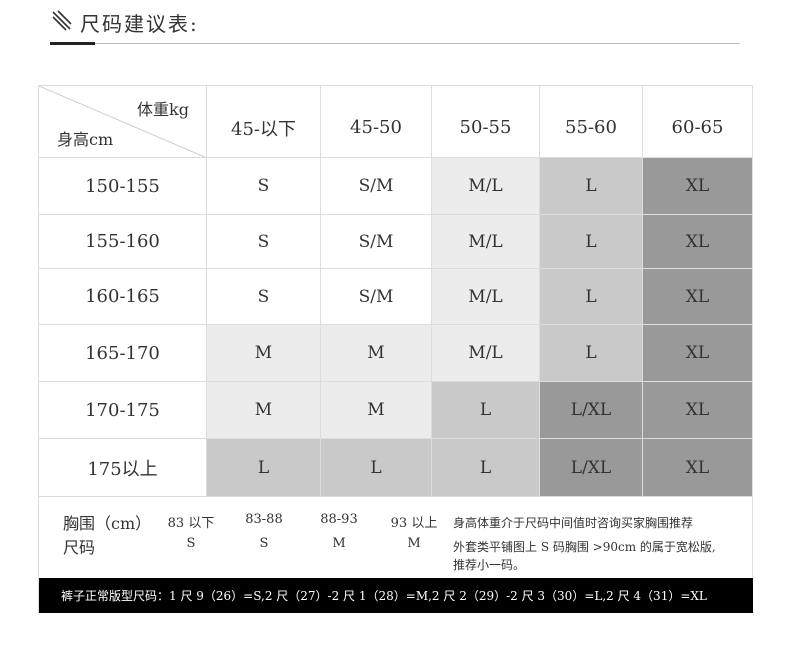  I want to click on size-label: 尺码, so click(79, 547).